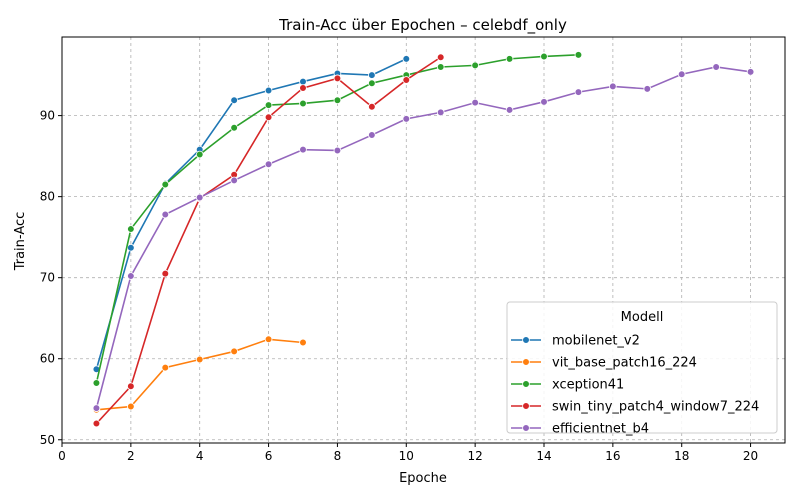 The width and height of the screenshot is (800, 500). What do you see at coordinates (200, 456) in the screenshot?
I see `x-tick-label: 4` at bounding box center [200, 456].